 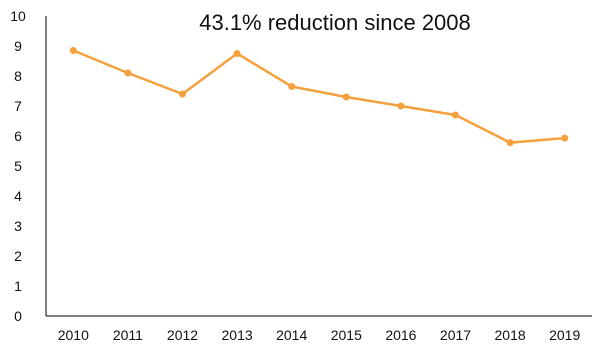 What do you see at coordinates (73, 335) in the screenshot?
I see `x-tick-label: 2010` at bounding box center [73, 335].